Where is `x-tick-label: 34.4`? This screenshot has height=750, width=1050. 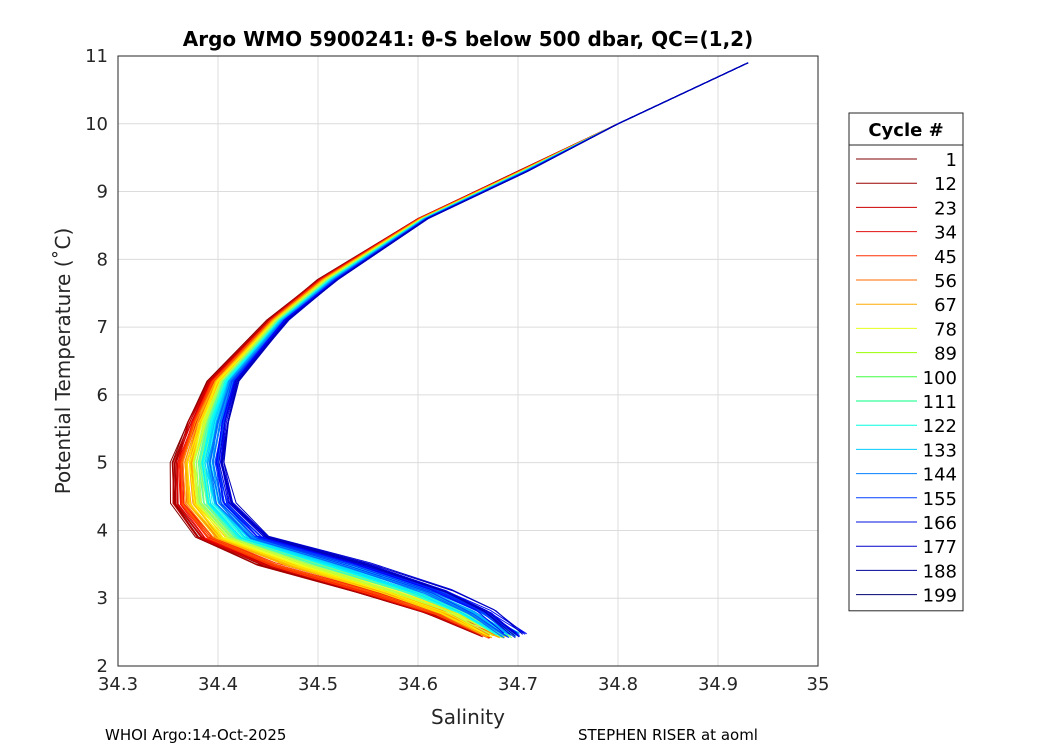 x-tick-label: 34.4 is located at coordinates (218, 684).